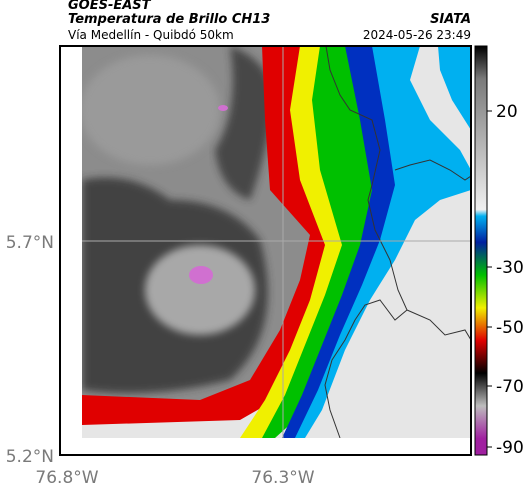  Describe the element at coordinates (30, 457) in the screenshot. I see `y-tick-label: 5.2°N` at that location.